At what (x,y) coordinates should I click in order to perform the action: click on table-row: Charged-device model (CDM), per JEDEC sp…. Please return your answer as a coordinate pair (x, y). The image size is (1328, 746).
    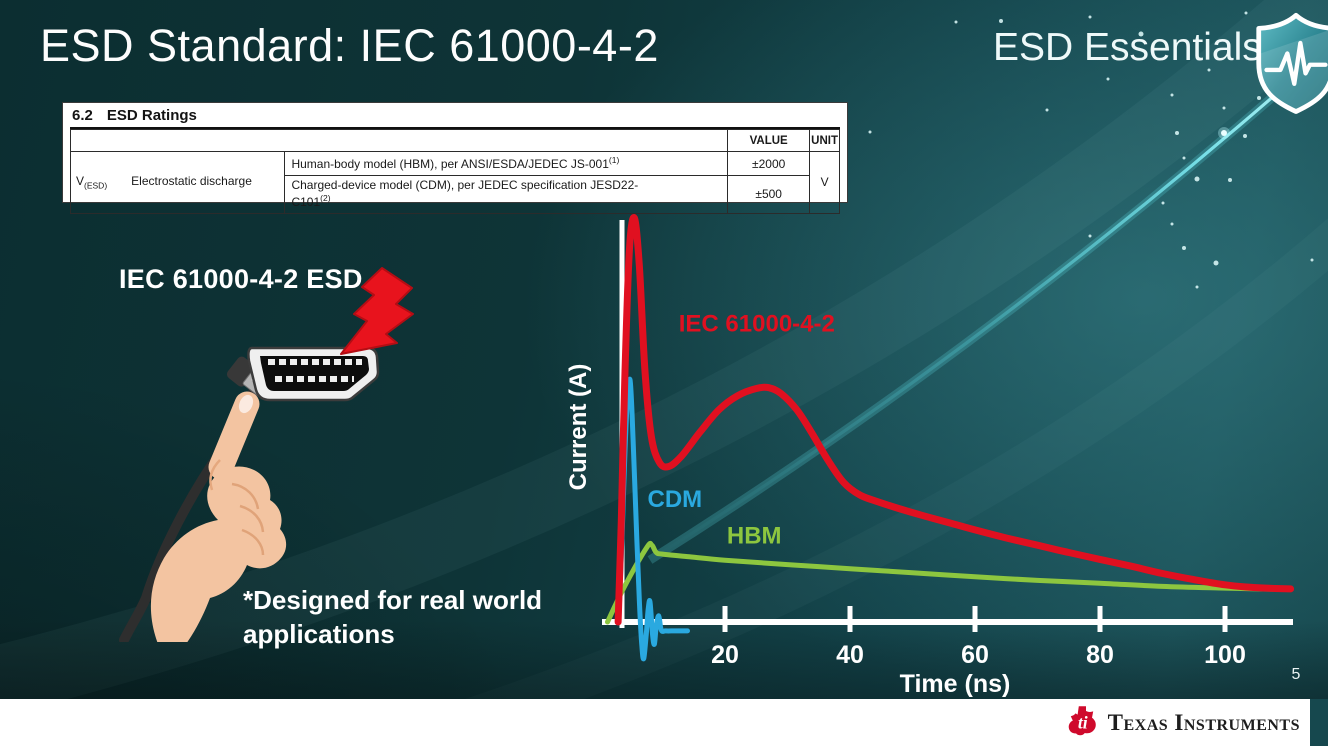
    Looking at the image, I should click on (455, 194).